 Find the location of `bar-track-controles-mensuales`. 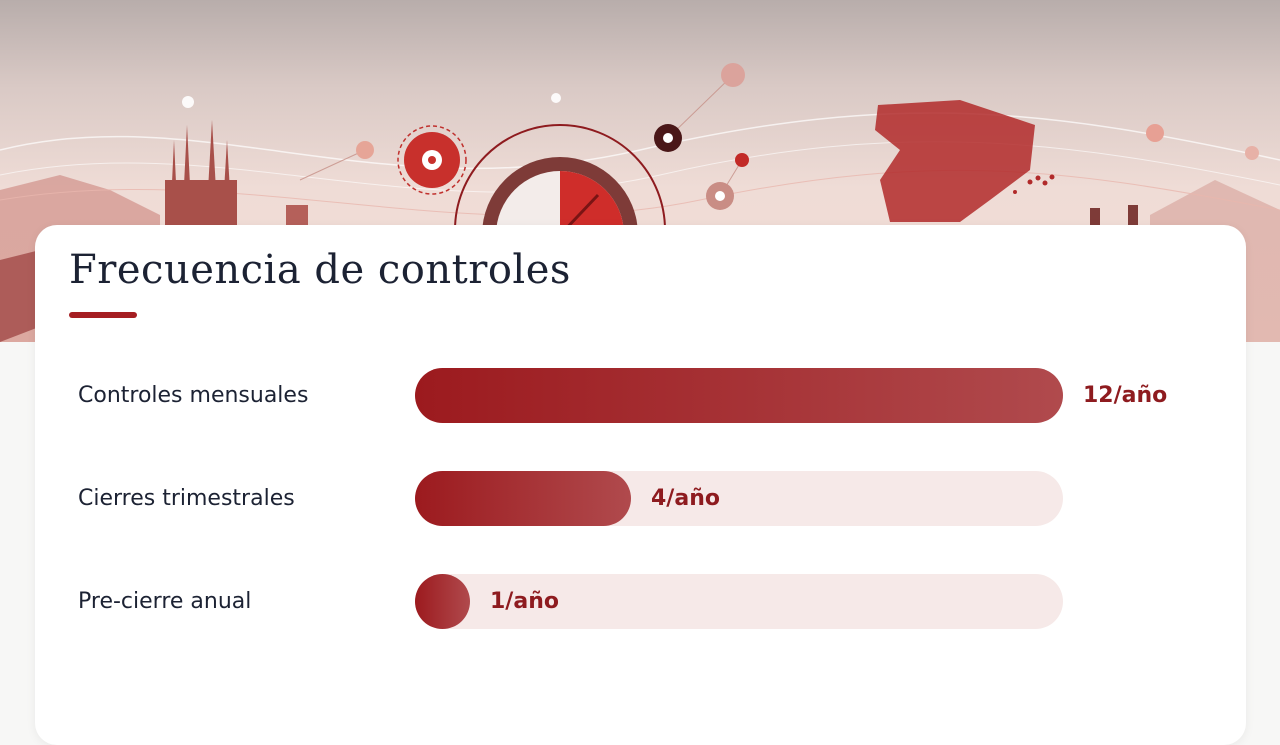

bar-track-controles-mensuales is located at coordinates (739, 395).